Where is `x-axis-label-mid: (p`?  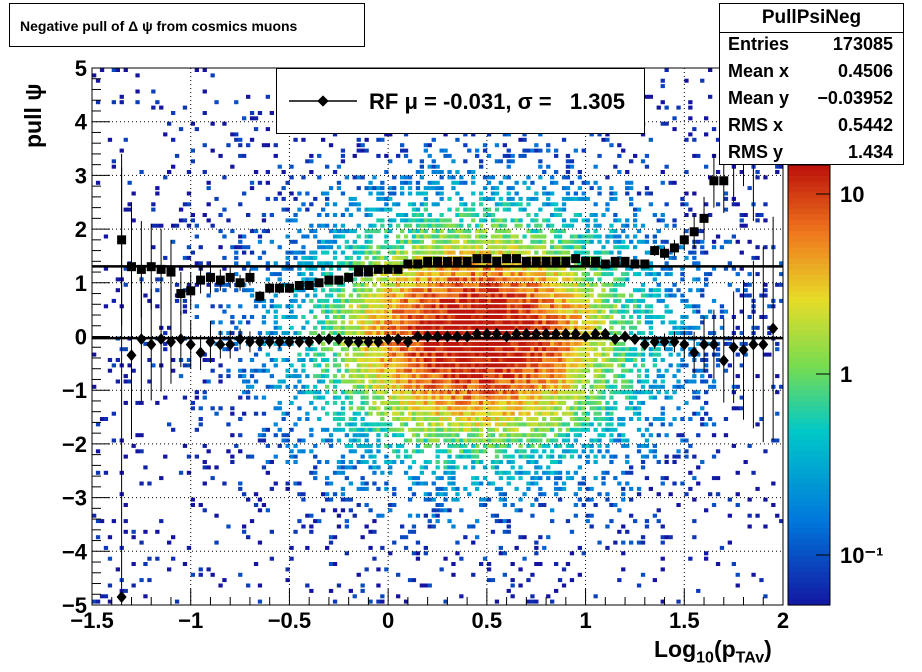
x-axis-label-mid: (p is located at coordinates (724, 649).